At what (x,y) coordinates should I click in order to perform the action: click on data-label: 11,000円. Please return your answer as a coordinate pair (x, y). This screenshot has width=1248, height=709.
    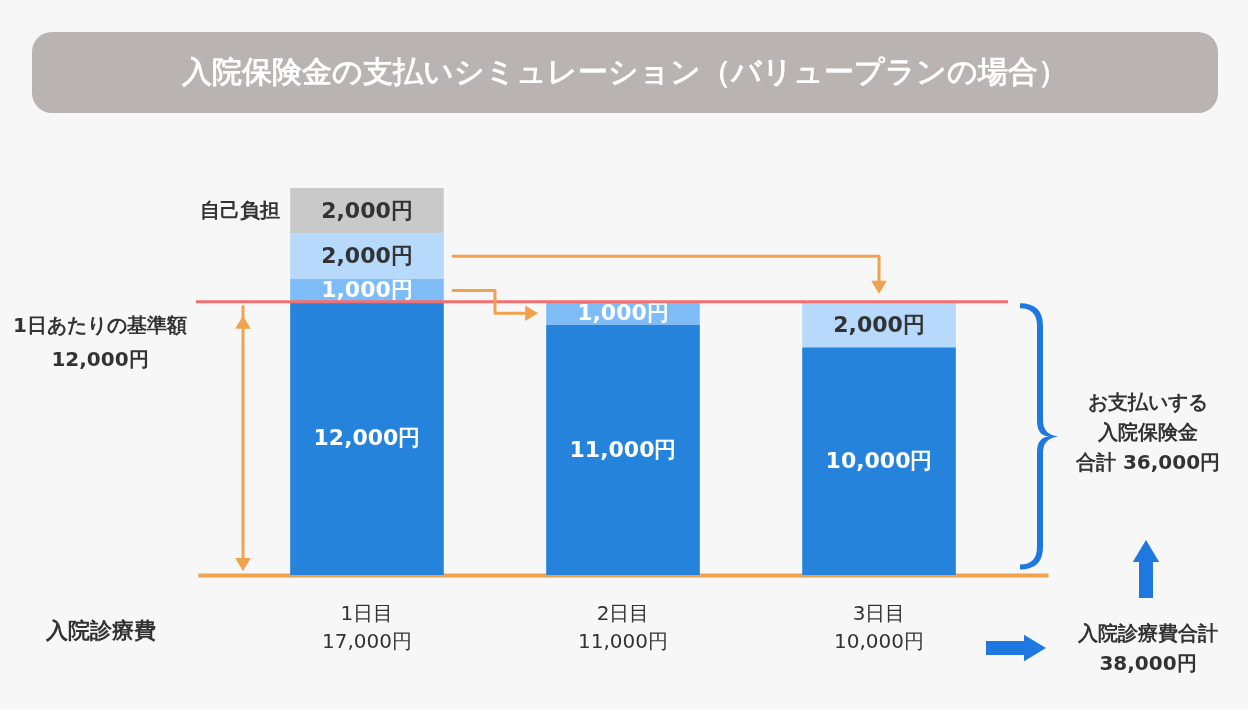
    Looking at the image, I should click on (623, 449).